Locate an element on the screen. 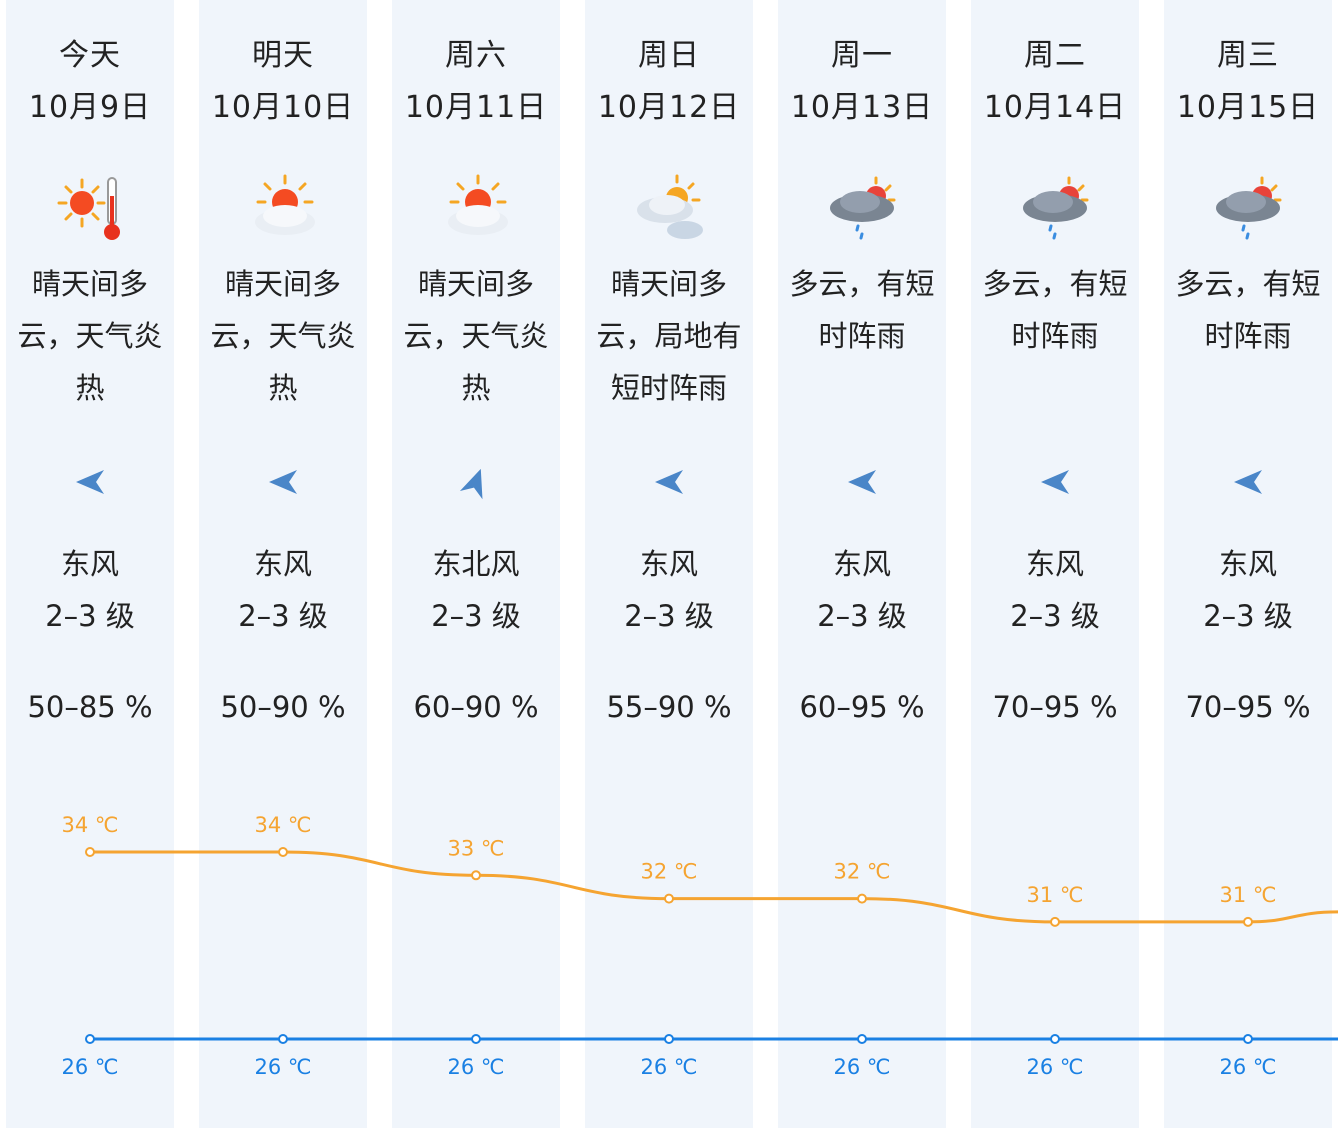  forecast-day-column: 周日 10月12日 晴天间多云，局地有短时阵雨东风 2–3 级 55–90 % is located at coordinates (669, 564).